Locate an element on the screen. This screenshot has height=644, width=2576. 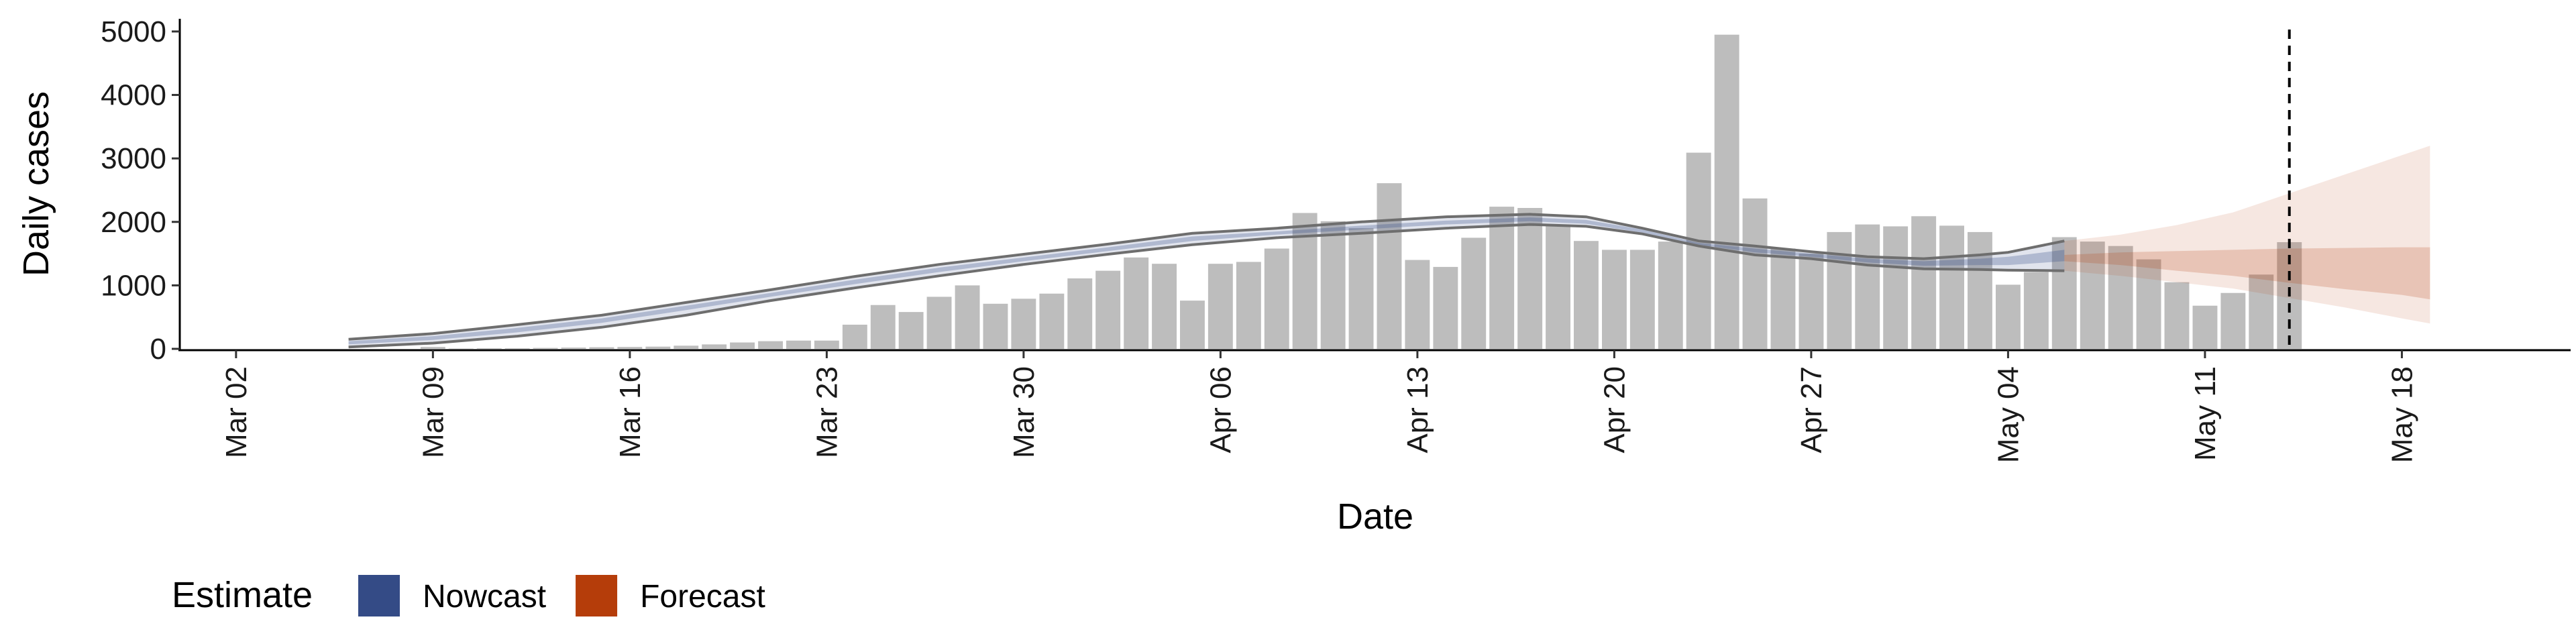
legend-swatch-nowcast is located at coordinates (379, 595).